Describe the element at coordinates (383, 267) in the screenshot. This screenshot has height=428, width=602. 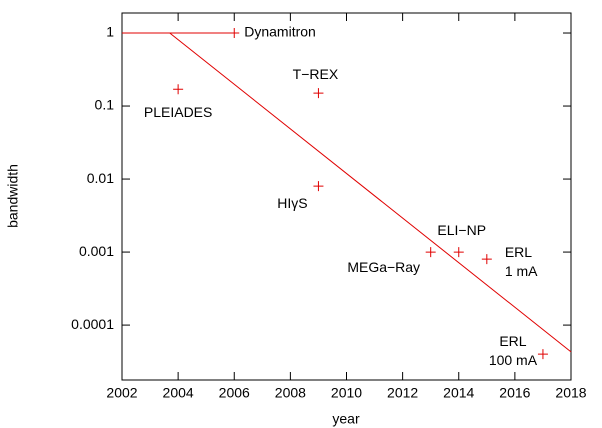
I see `point-label: MEGa−Ray` at that location.